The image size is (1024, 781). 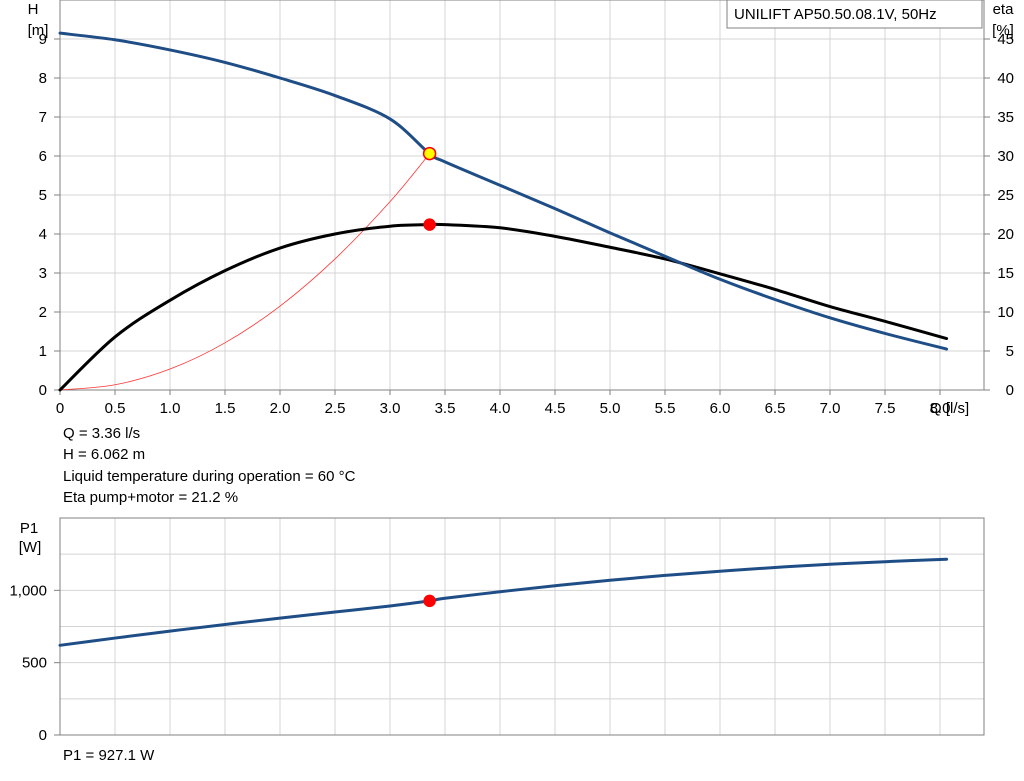 I want to click on p1-markers, so click(x=429, y=601).